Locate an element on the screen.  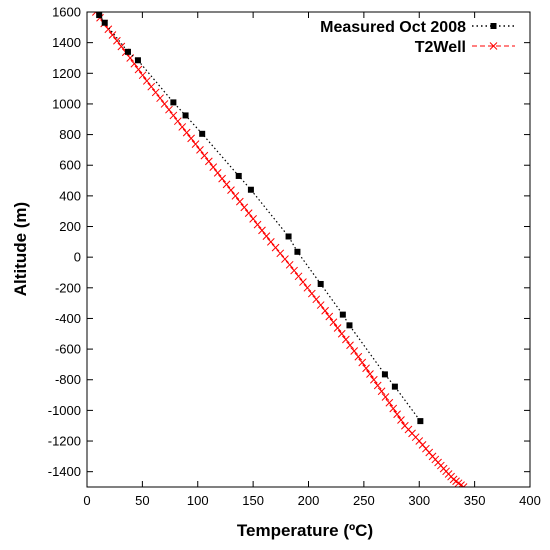
y-tick-label: 1600 is located at coordinates (66, 12).